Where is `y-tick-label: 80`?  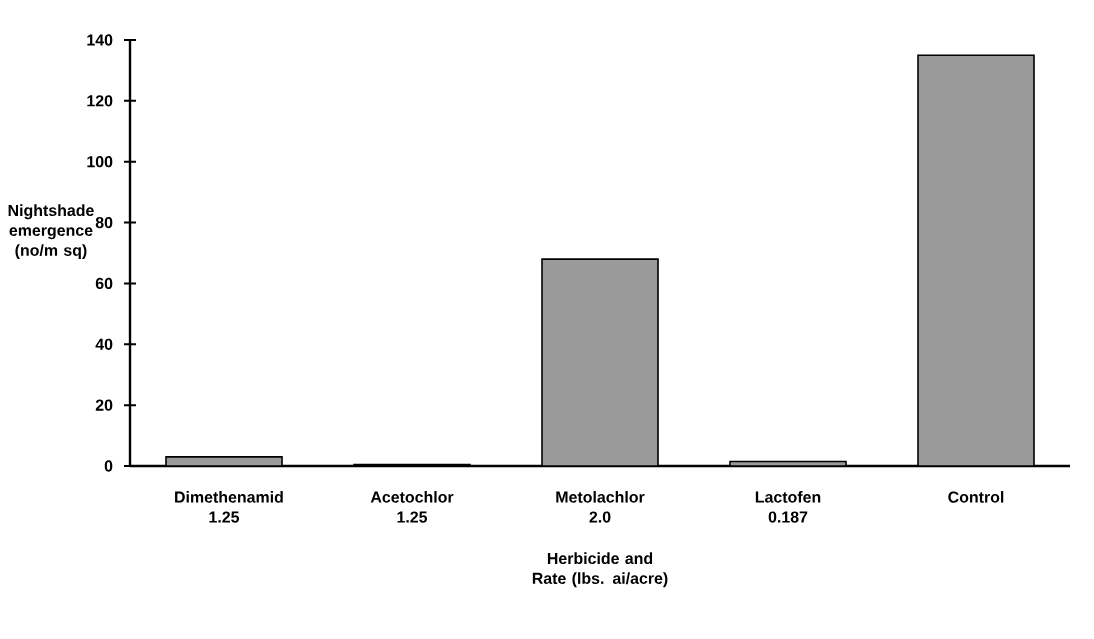
y-tick-label: 80 is located at coordinates (104, 222).